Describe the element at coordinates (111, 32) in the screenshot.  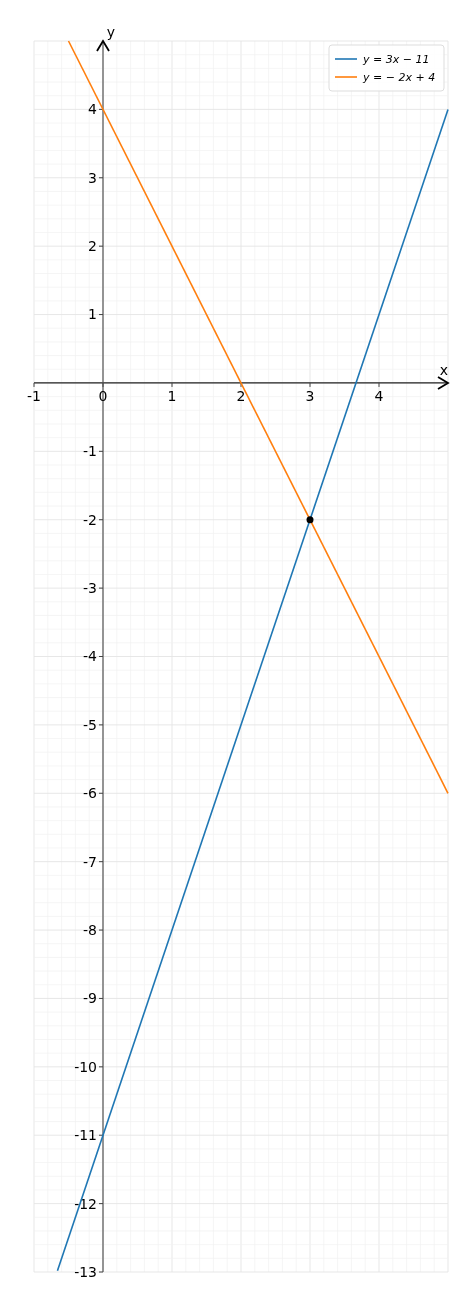
I see `y-axis-title: y` at that location.